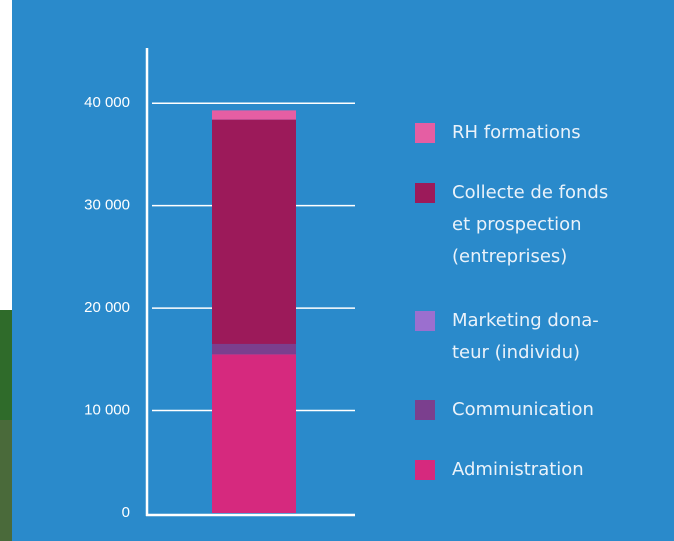 The height and width of the screenshot is (541, 674). I want to click on y-tick-label: 40 000, so click(107, 102).